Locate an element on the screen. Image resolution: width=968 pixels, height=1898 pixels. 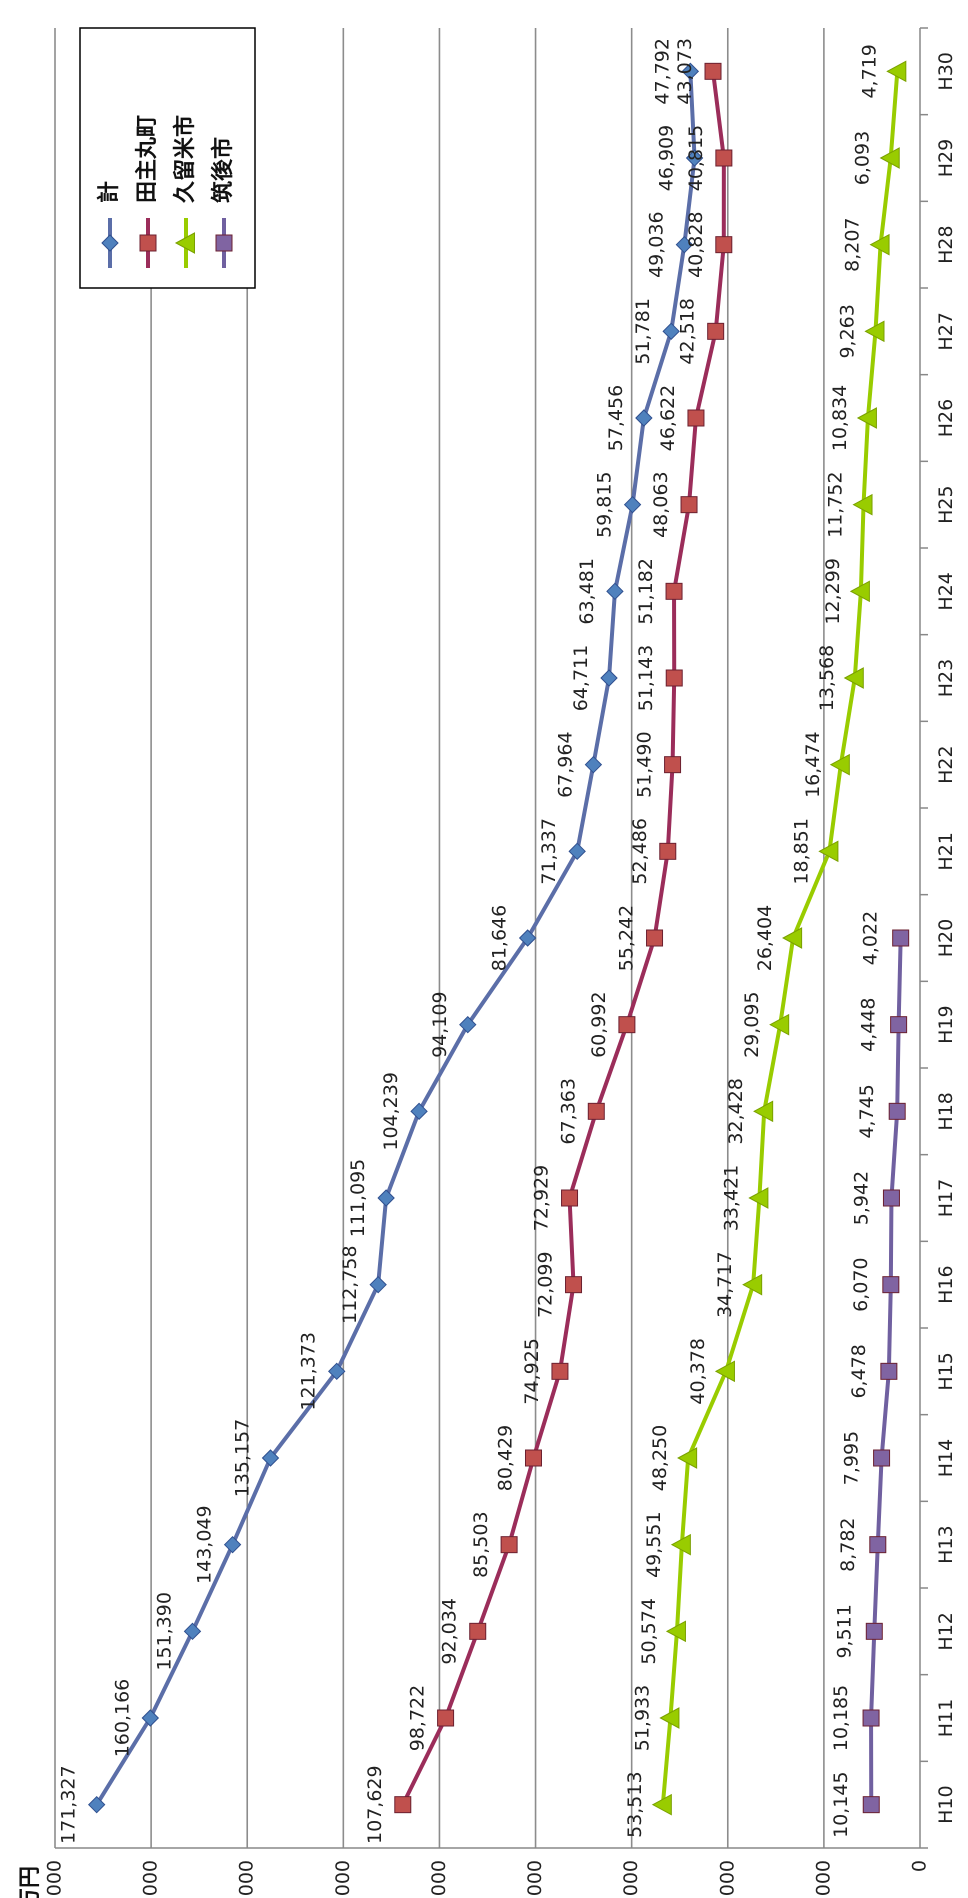
data-label: 9,263 is located at coordinates (847, 331).